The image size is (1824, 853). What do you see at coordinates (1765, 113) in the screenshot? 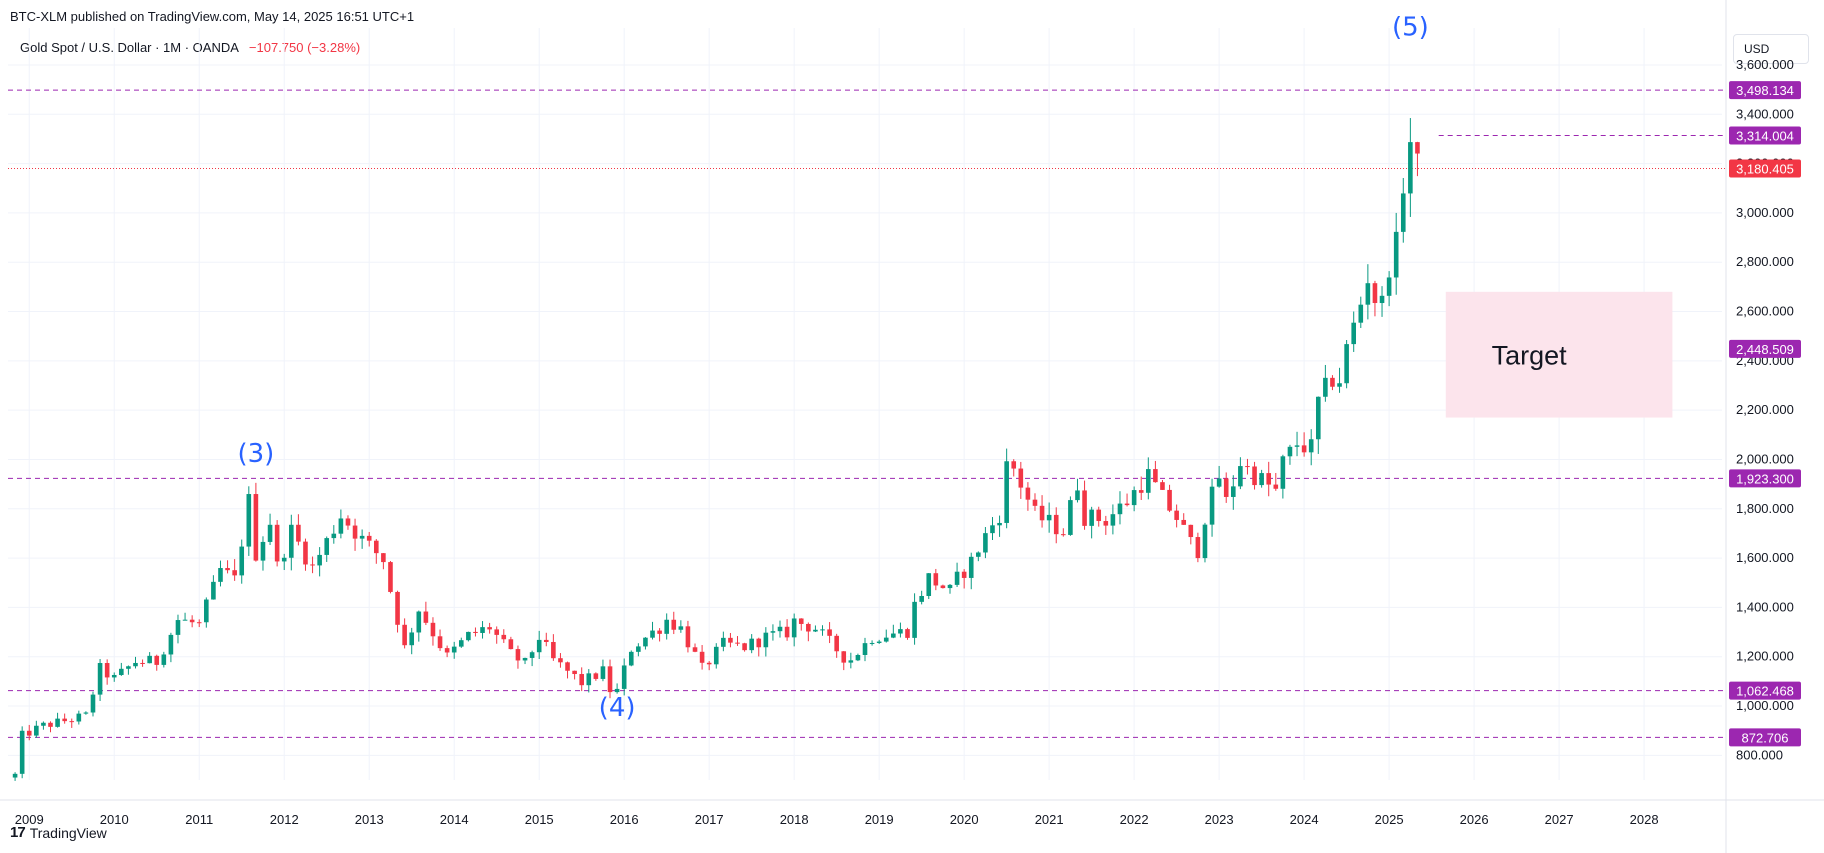
I see `y-tick-label: 3,400.000` at bounding box center [1765, 113].